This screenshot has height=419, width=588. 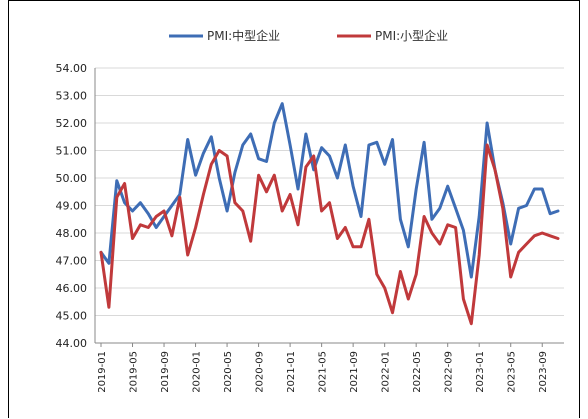 What do you see at coordinates (165, 372) in the screenshot?
I see `x-tick-label: 2019-09` at bounding box center [165, 372].